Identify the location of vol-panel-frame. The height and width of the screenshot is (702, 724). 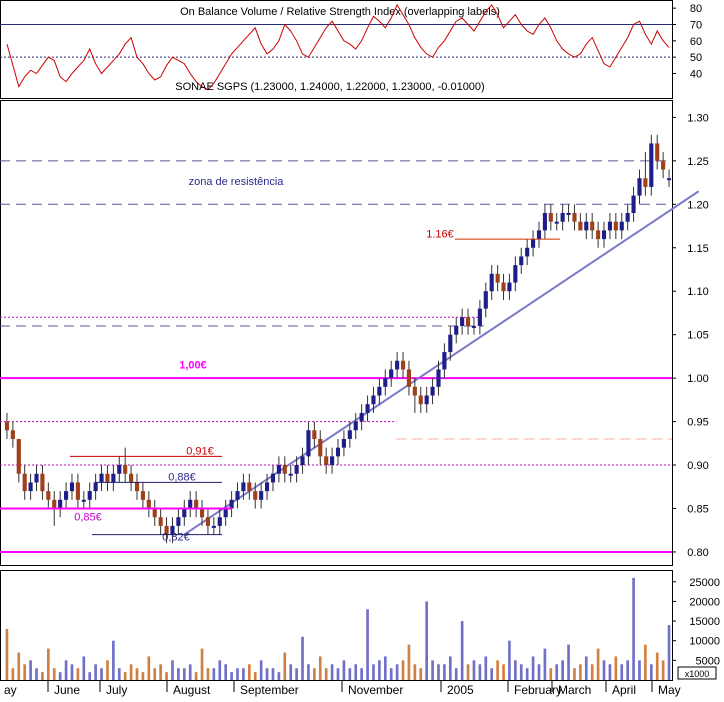
(336, 625).